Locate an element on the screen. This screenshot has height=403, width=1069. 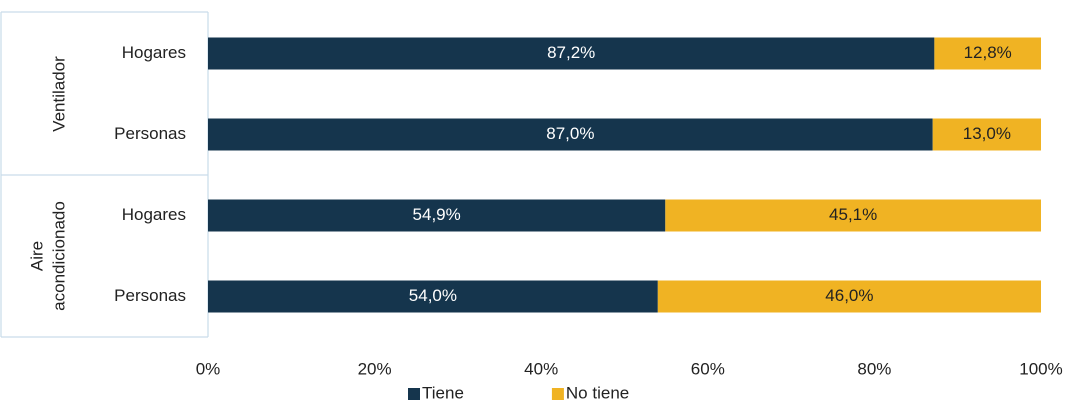
x-tick-label: 20% is located at coordinates (375, 368).